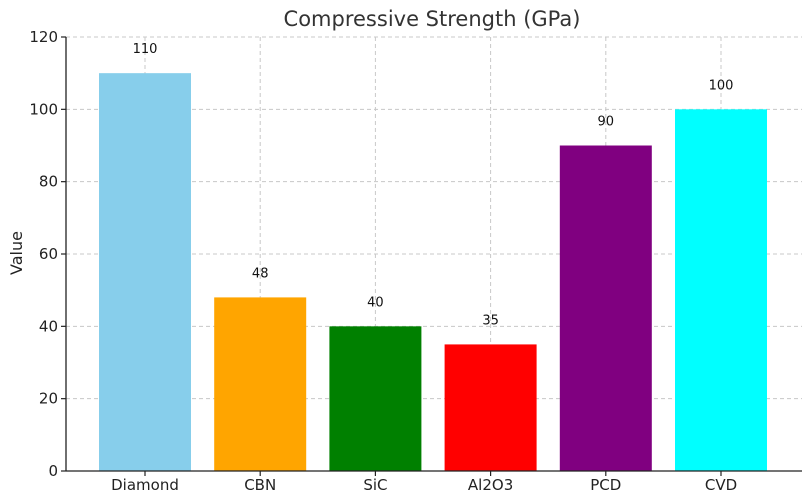 Image resolution: width=810 pixels, height=501 pixels. What do you see at coordinates (48, 399) in the screenshot?
I see `y-tick-label: 20` at bounding box center [48, 399].